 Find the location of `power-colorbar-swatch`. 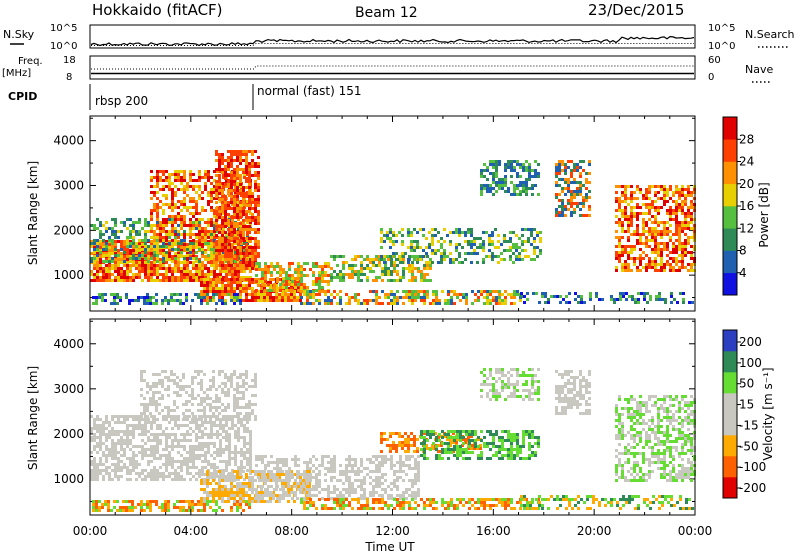

power-colorbar-swatch is located at coordinates (730, 173).